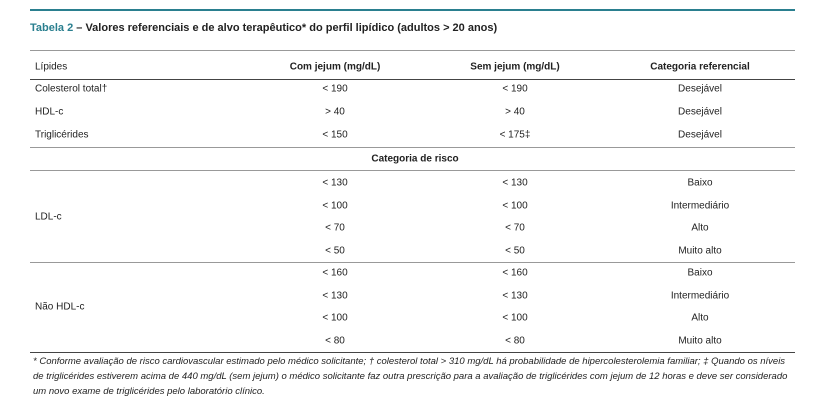  Describe the element at coordinates (515, 67) in the screenshot. I see `header-cell: Sem jejum (mg/dL)` at that location.